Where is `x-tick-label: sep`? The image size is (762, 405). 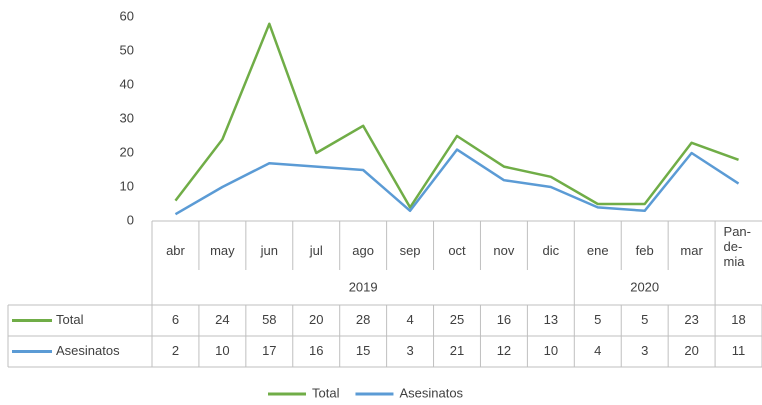 x-tick-label: sep is located at coordinates (410, 250).